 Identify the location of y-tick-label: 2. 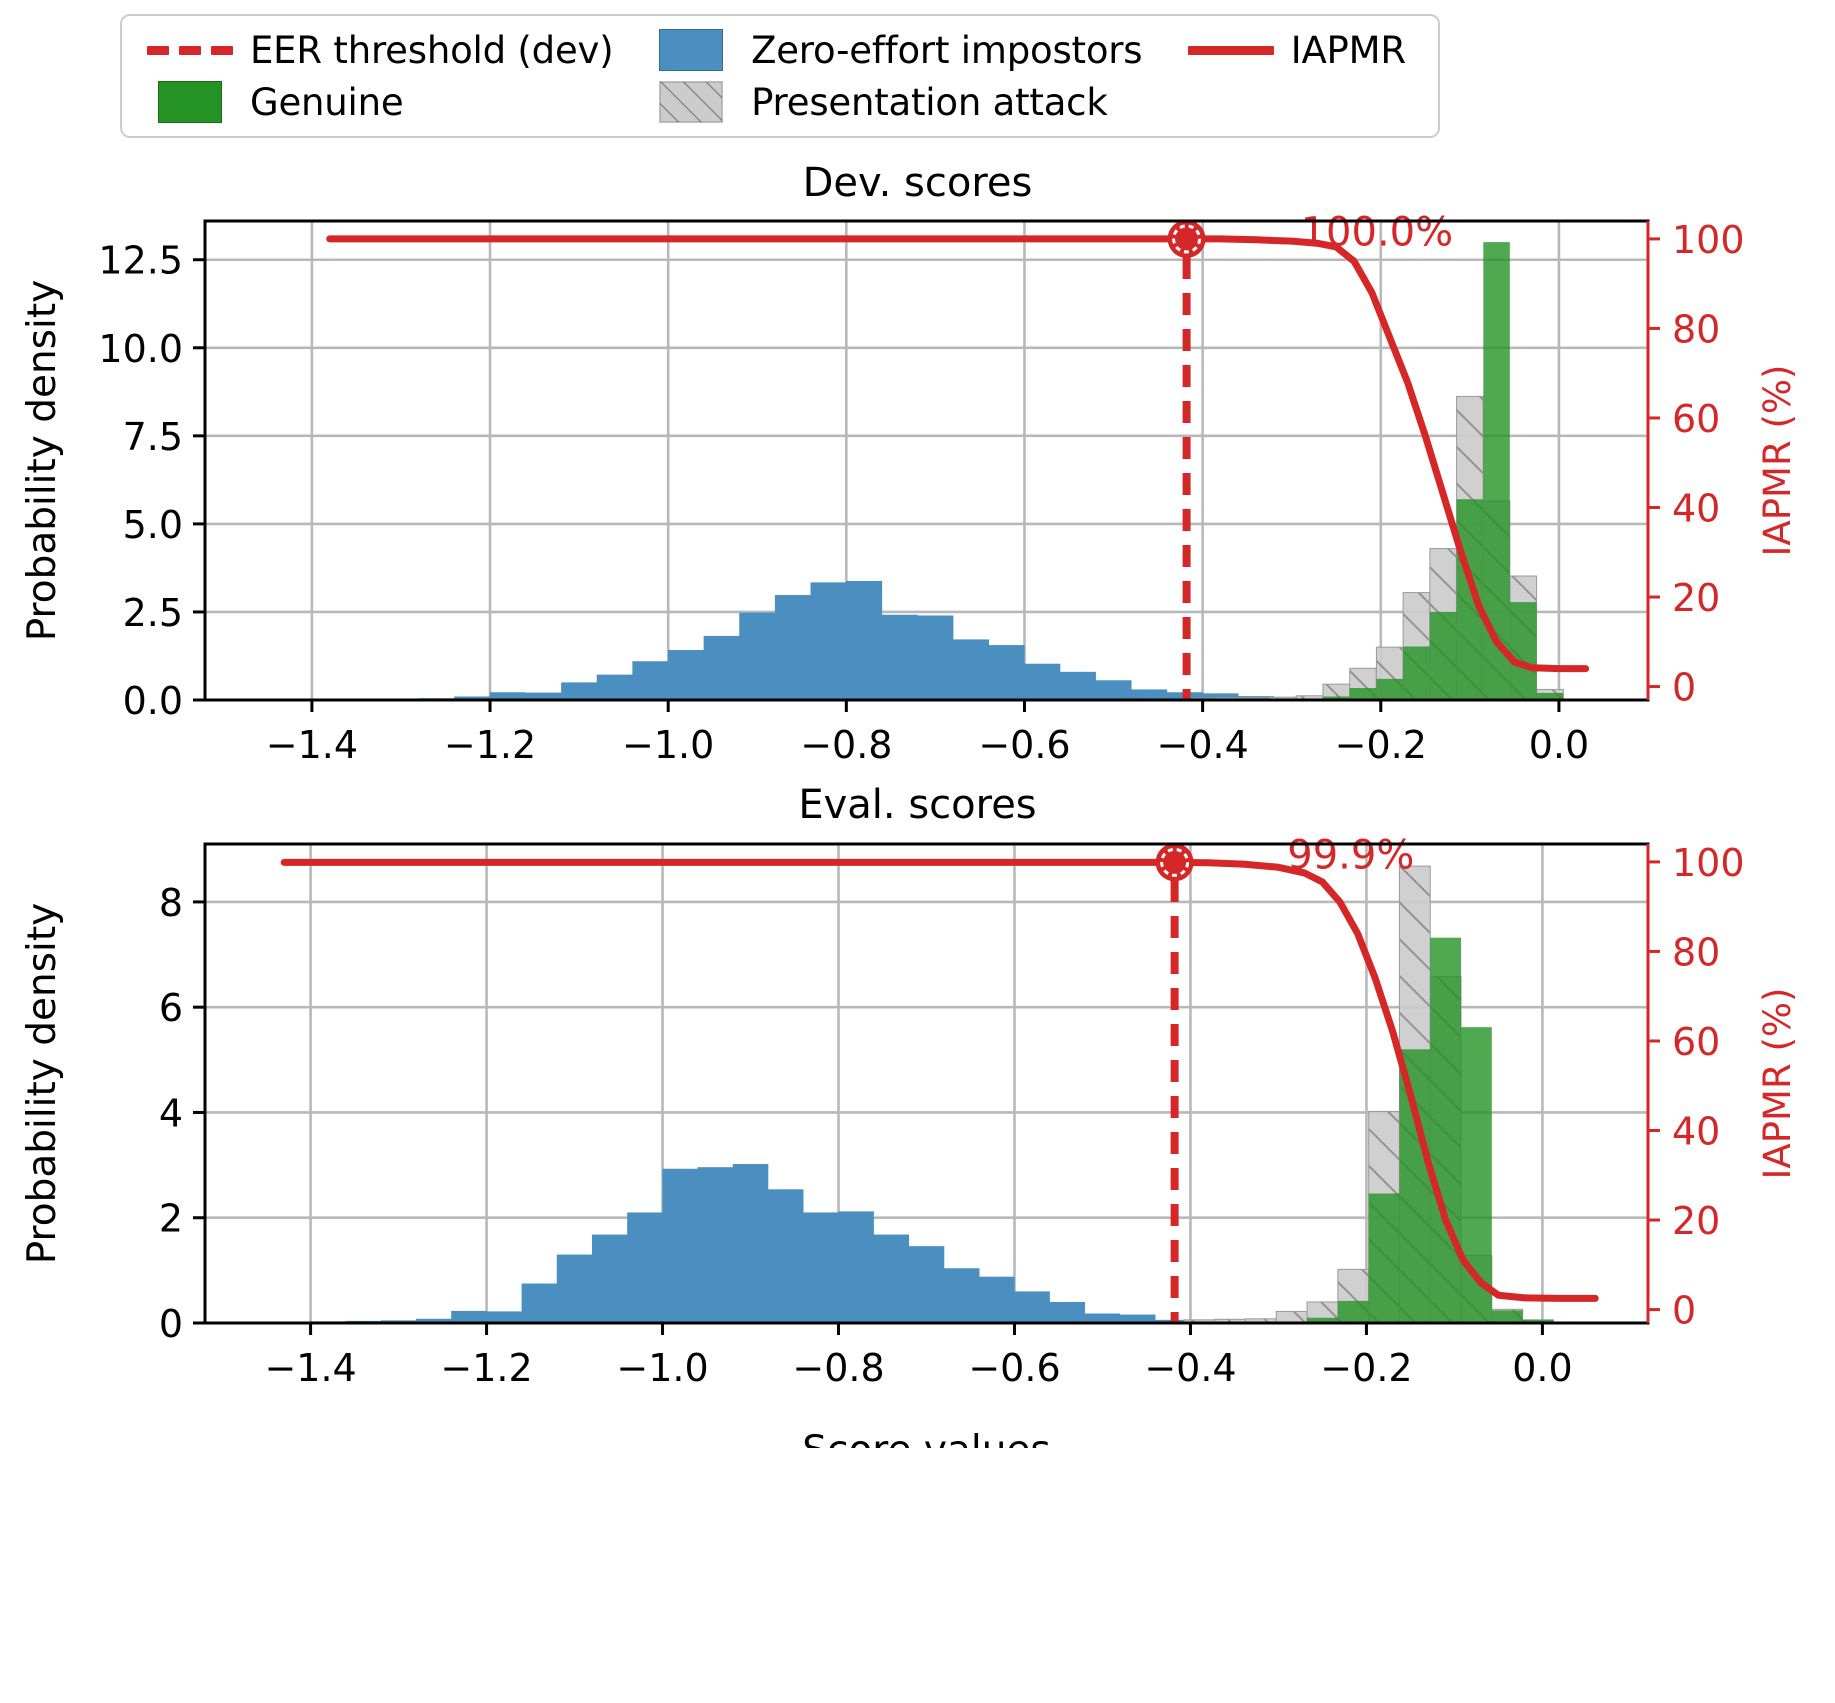
(171, 1219).